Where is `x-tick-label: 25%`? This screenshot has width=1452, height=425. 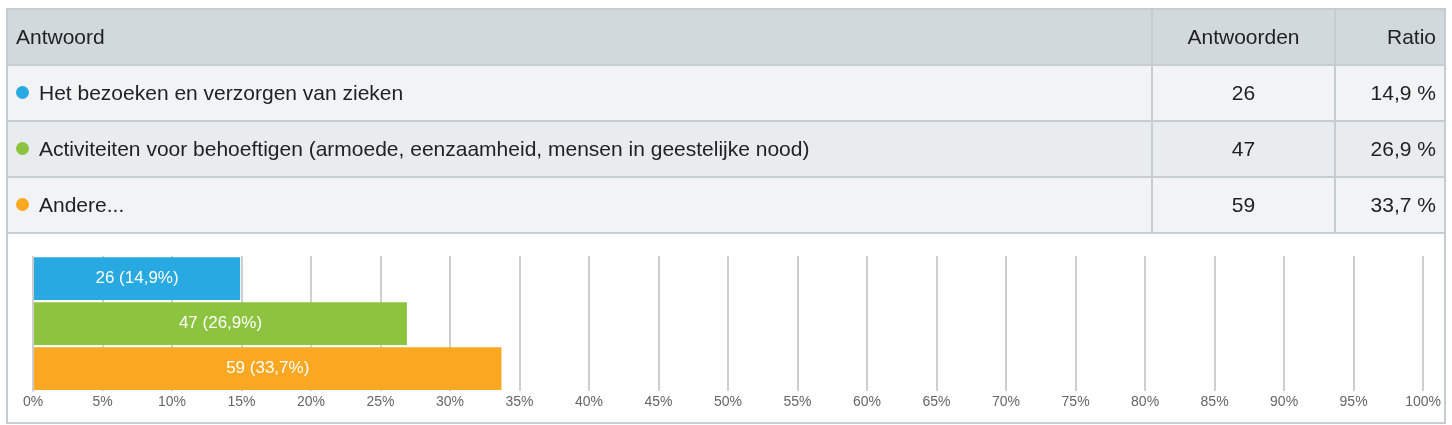
x-tick-label: 25% is located at coordinates (380, 401).